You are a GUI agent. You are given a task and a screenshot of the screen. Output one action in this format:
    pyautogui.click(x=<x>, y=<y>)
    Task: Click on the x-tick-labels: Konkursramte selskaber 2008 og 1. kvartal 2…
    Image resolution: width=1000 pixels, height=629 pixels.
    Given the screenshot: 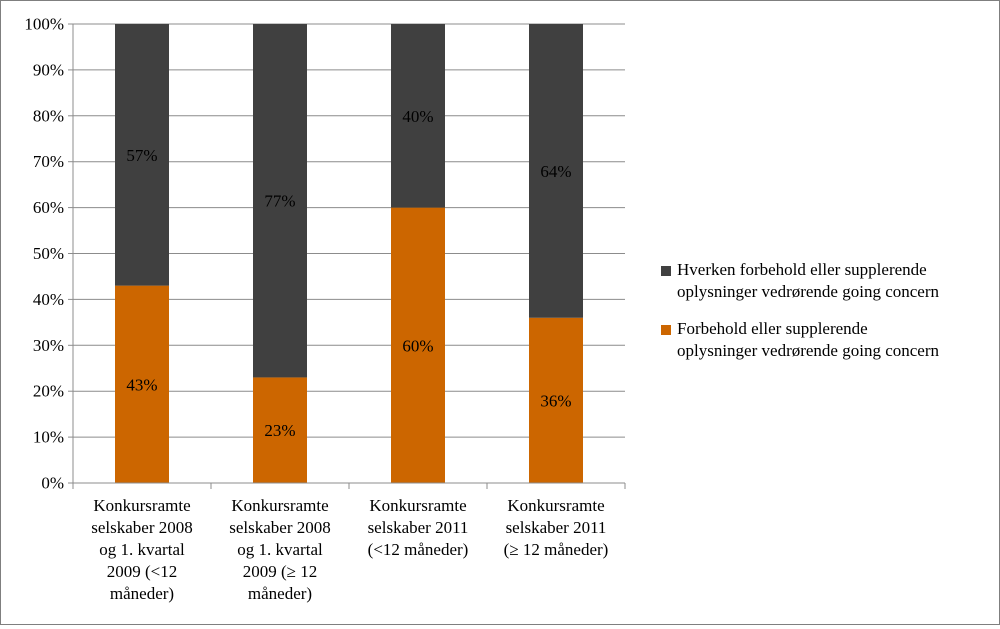 What is the action you would take?
    pyautogui.click(x=349, y=549)
    